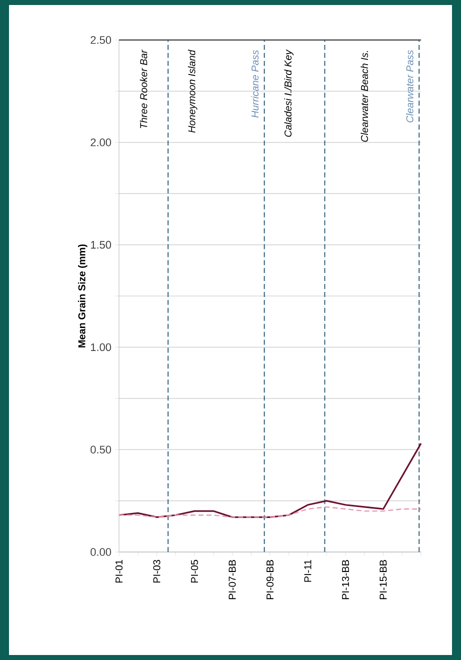 This screenshot has width=461, height=660. What do you see at coordinates (194, 571) in the screenshot?
I see `x-tick-label: PI-05` at bounding box center [194, 571].